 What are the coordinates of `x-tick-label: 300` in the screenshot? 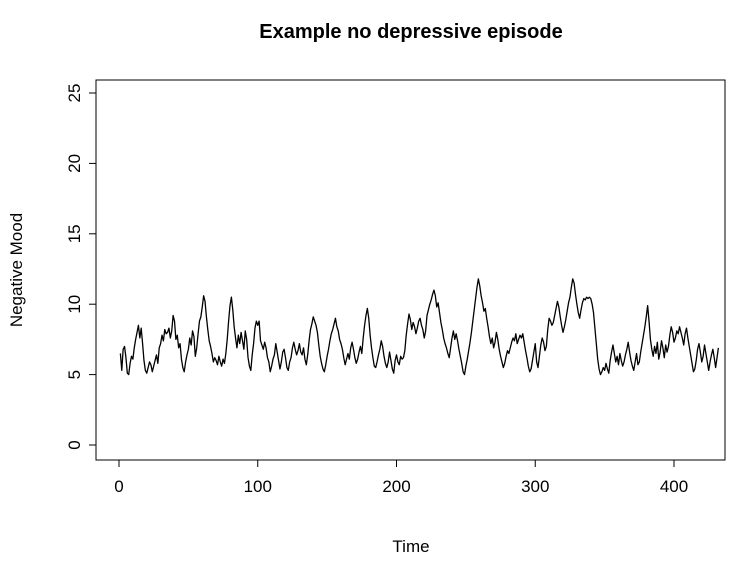 It's located at (535, 486).